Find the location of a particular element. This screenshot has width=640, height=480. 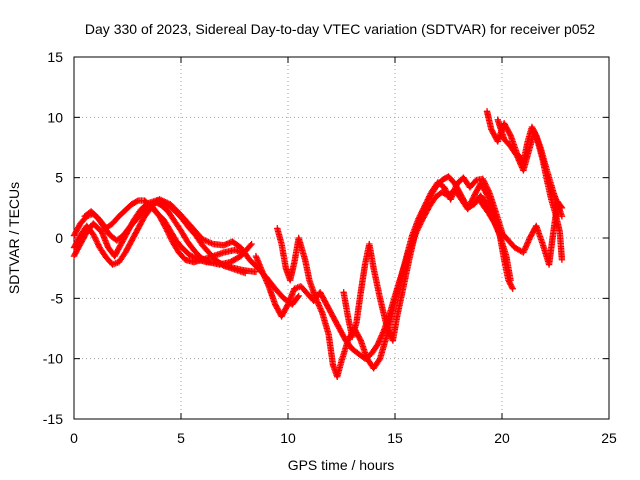

x-tick-label: 0 is located at coordinates (74, 438).